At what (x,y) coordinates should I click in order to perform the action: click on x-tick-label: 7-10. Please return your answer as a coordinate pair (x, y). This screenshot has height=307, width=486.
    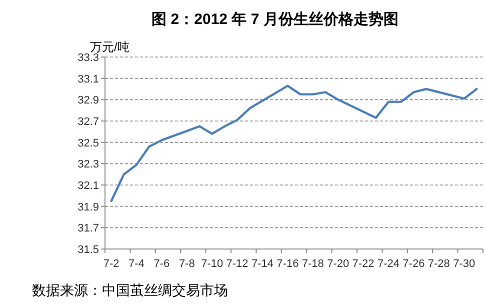
    Looking at the image, I should click on (212, 264).